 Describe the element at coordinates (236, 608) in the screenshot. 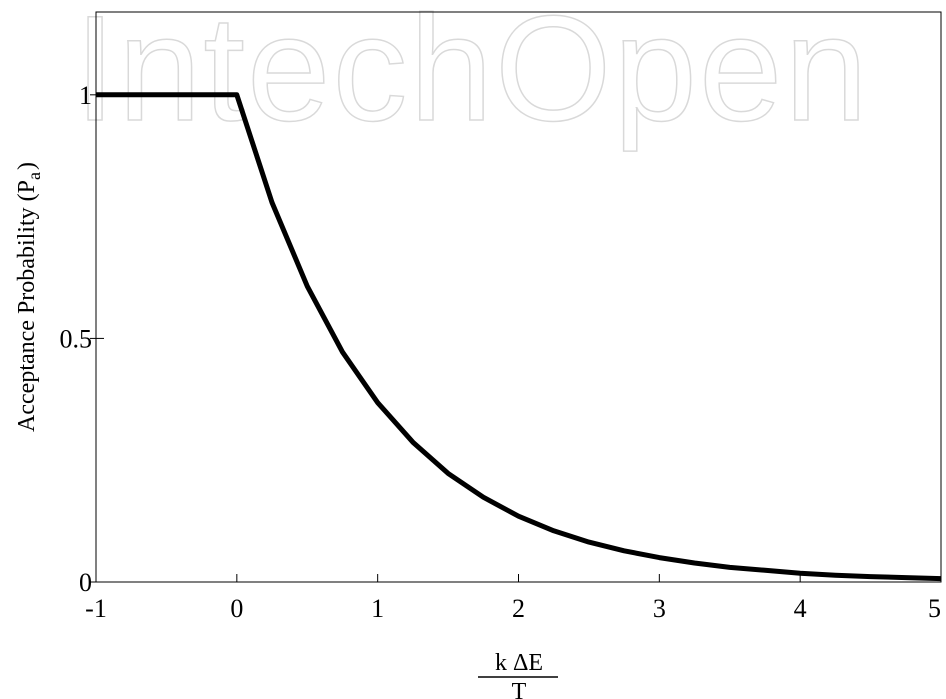

I see `x-tick-label: 0` at that location.